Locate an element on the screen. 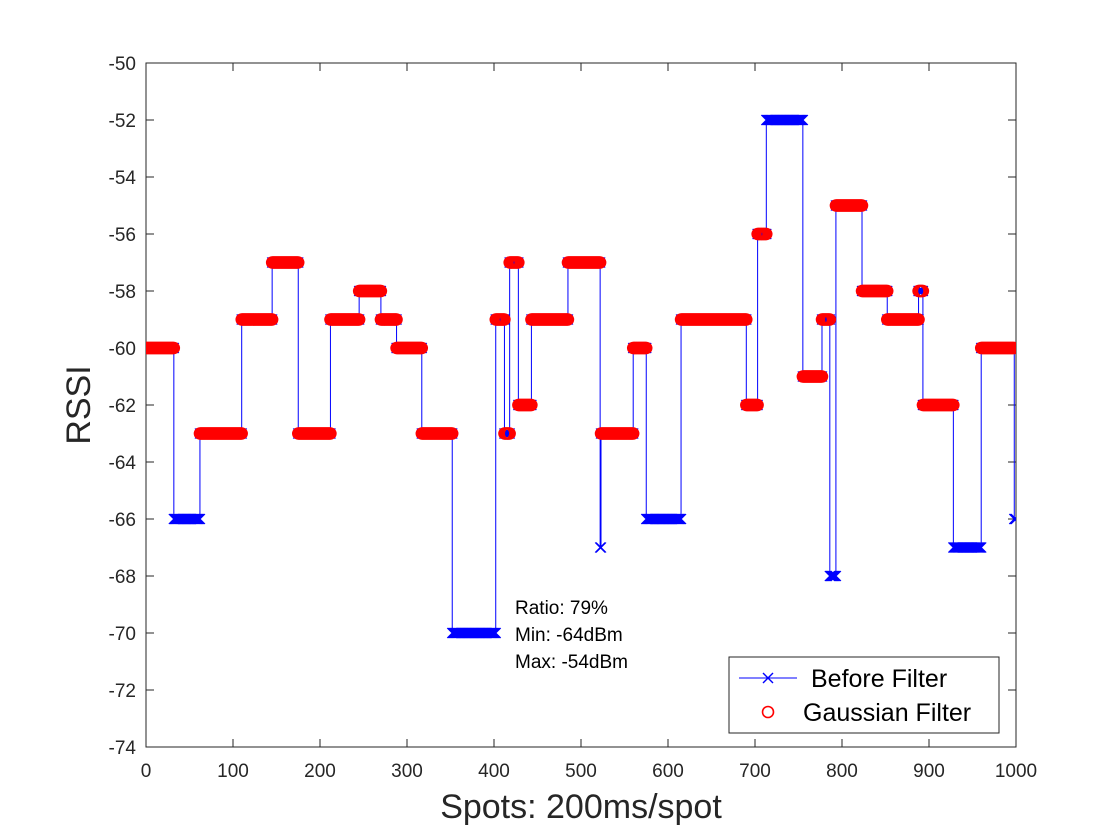 The width and height of the screenshot is (1120, 840). y-tick-label: -54 is located at coordinates (123, 178).